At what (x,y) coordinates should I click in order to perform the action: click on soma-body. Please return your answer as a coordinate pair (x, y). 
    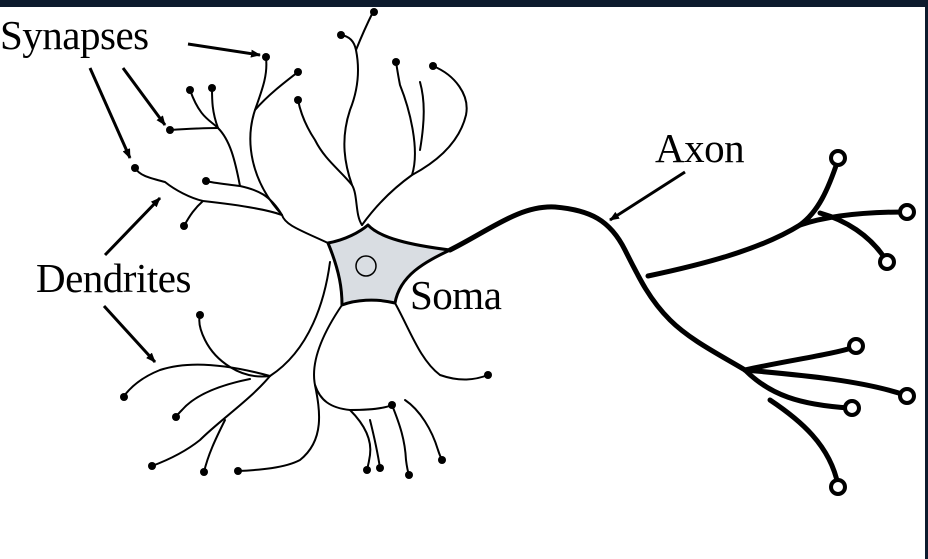
    Looking at the image, I should click on (389, 265).